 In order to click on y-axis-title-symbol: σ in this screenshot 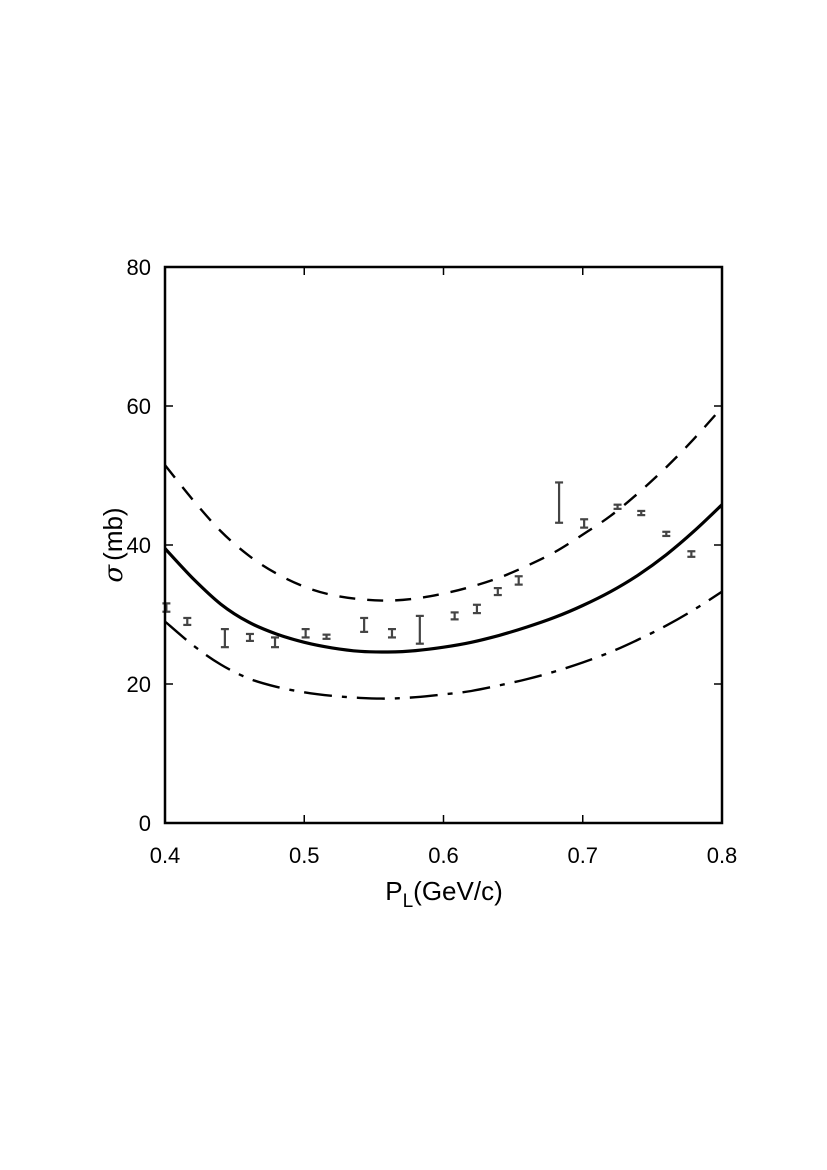, I will do `click(114, 573)`.